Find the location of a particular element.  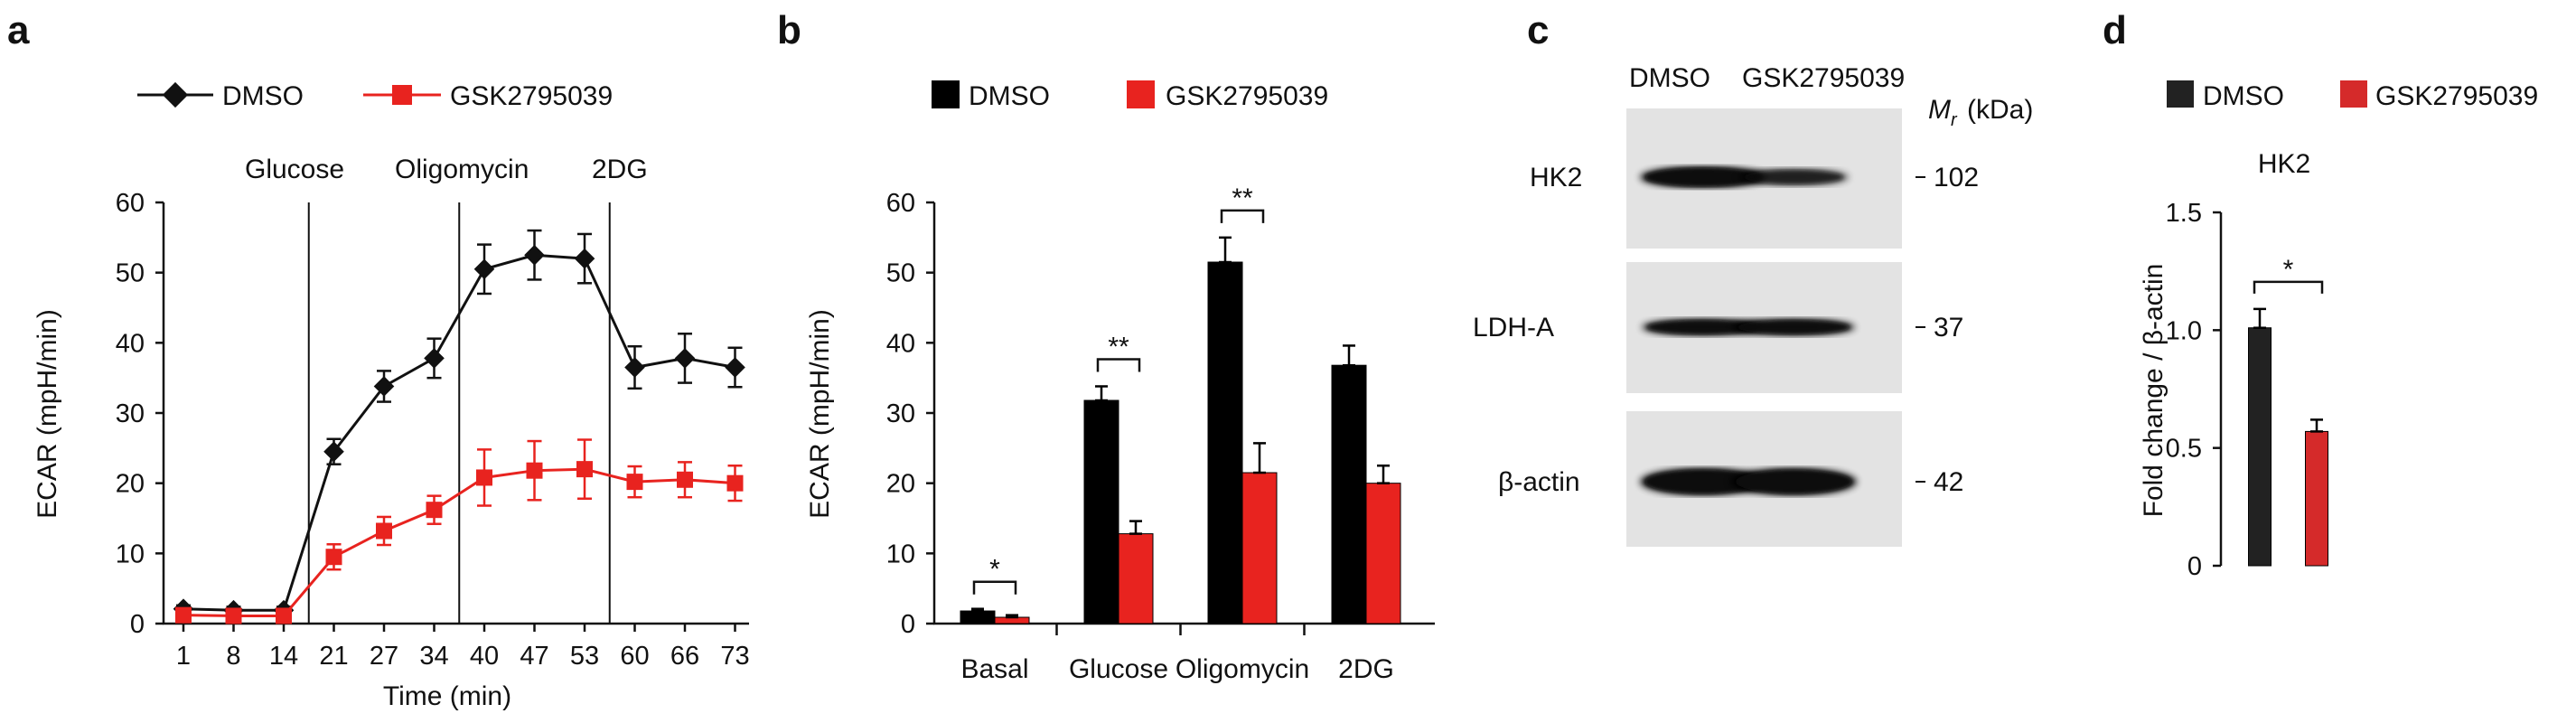

y-tick-label: 40 is located at coordinates (130, 344).